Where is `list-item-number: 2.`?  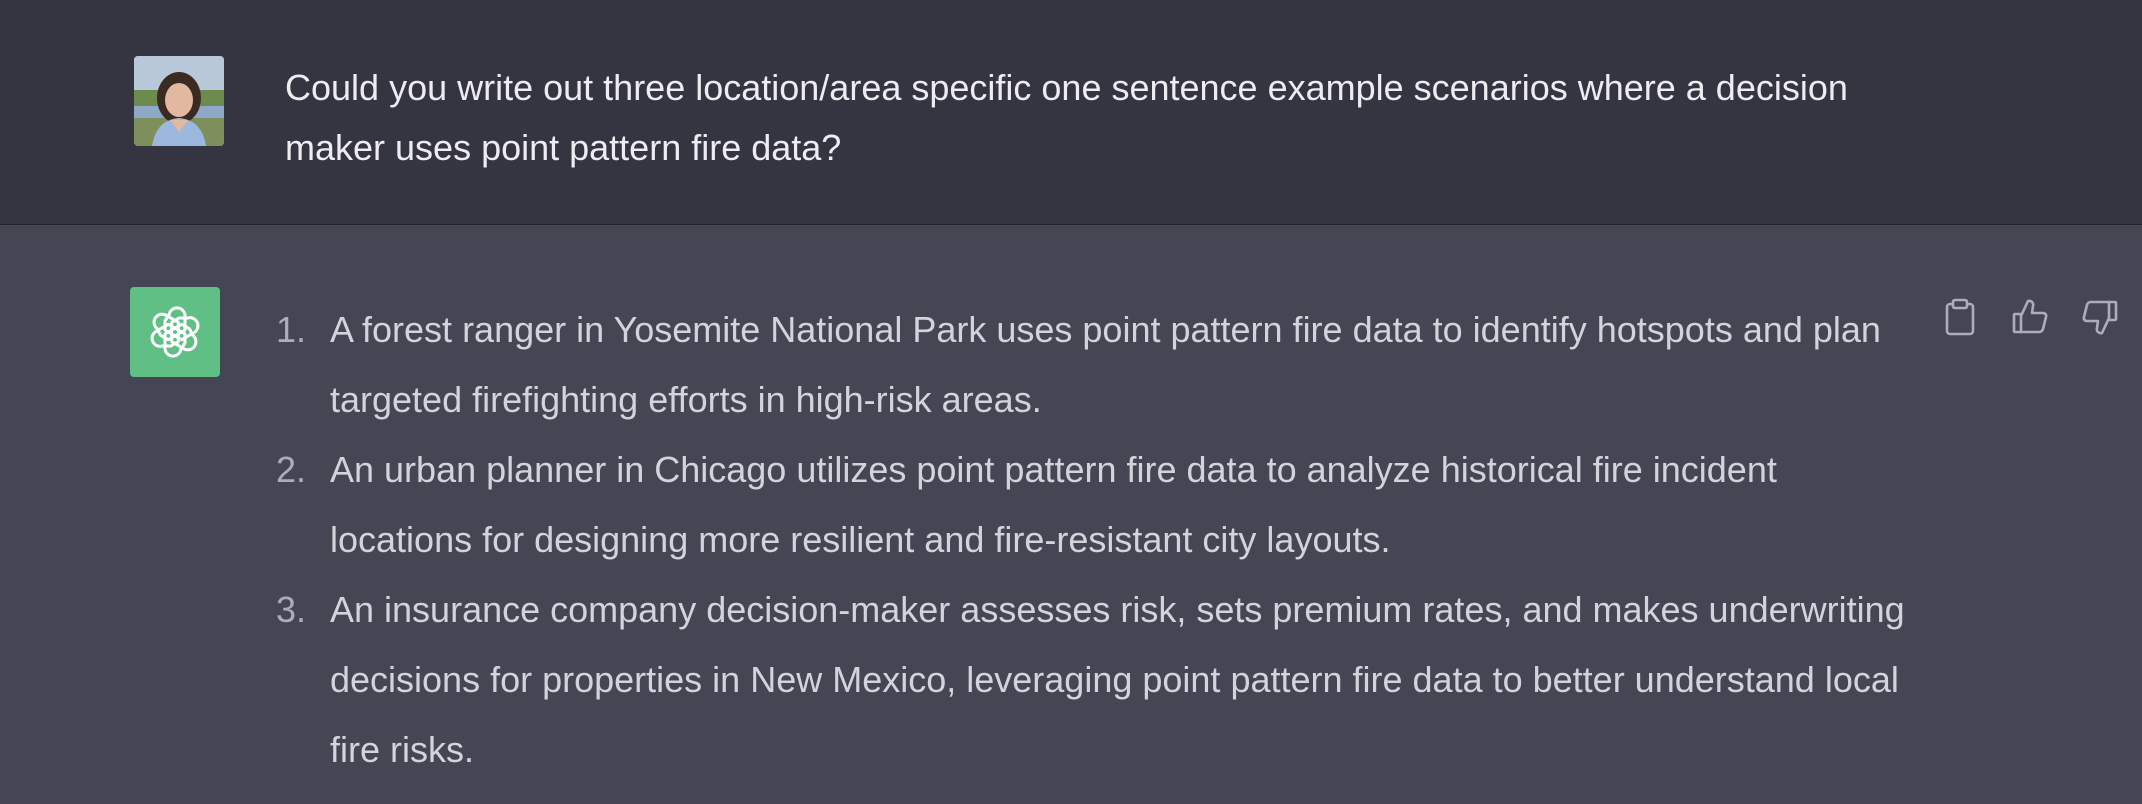 list-item-number: 2. is located at coordinates (291, 469).